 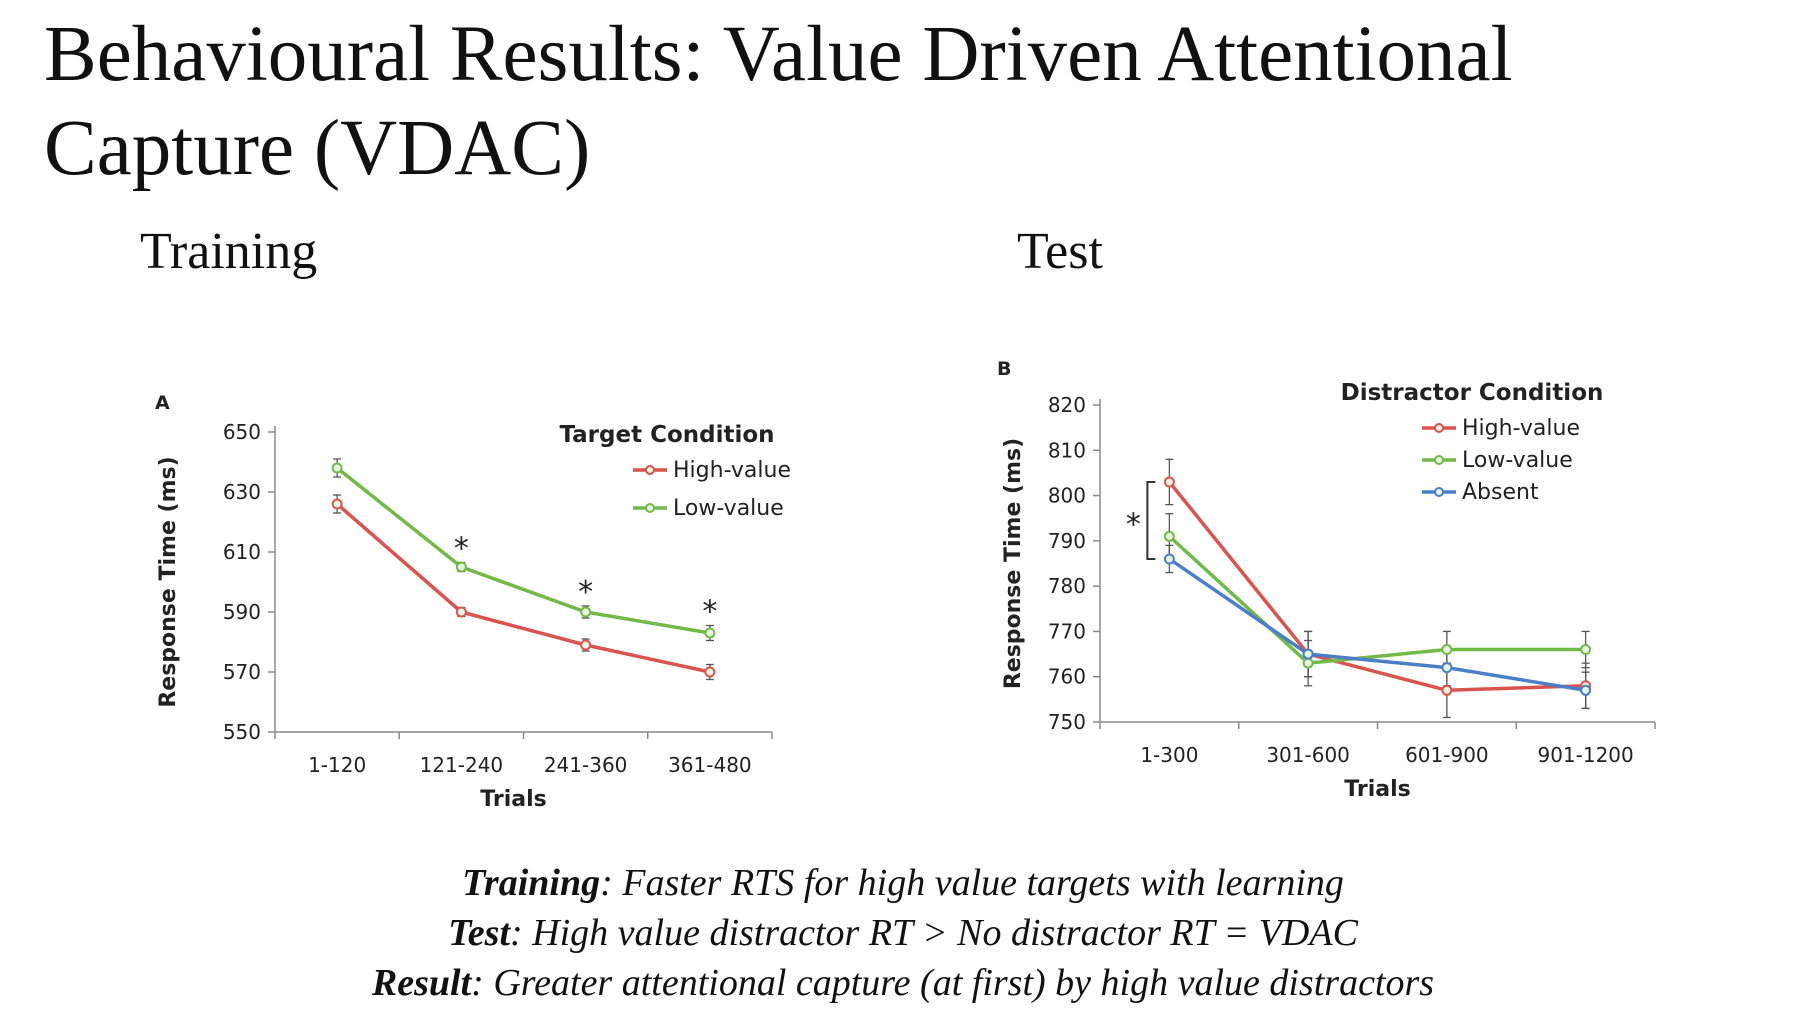 I want to click on y-tick-label: 610, so click(x=242, y=552).